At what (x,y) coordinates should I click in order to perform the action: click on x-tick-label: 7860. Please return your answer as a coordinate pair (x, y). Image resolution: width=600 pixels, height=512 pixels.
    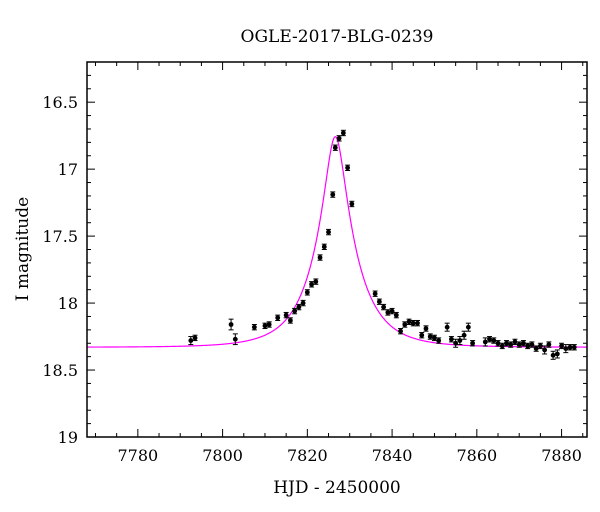
    Looking at the image, I should click on (476, 455).